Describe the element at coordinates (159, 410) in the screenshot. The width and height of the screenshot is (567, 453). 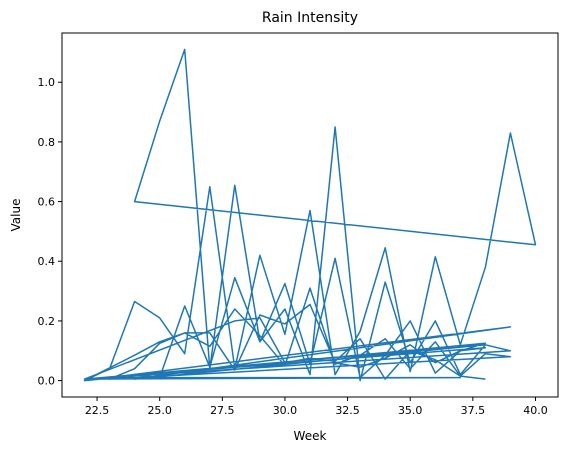
I see `x-tick-label: 25.0` at that location.